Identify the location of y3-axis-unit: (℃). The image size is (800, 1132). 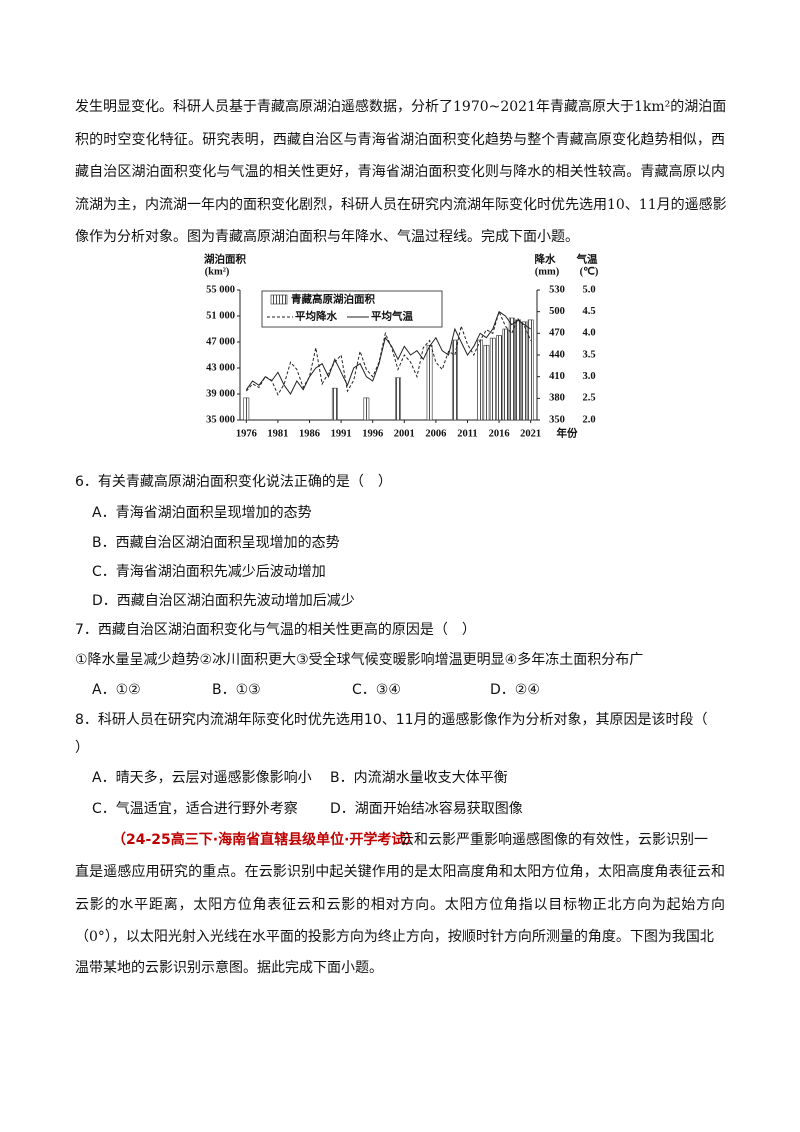
(589, 271).